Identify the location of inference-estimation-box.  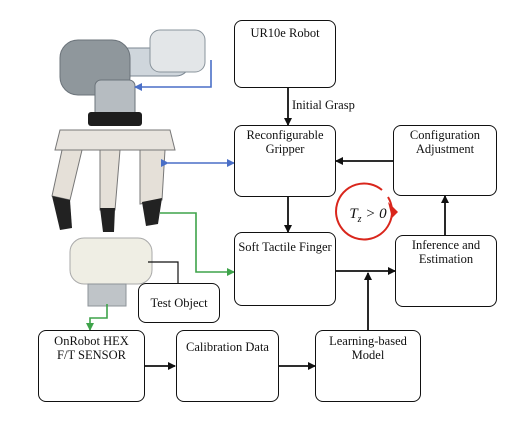
(446, 271).